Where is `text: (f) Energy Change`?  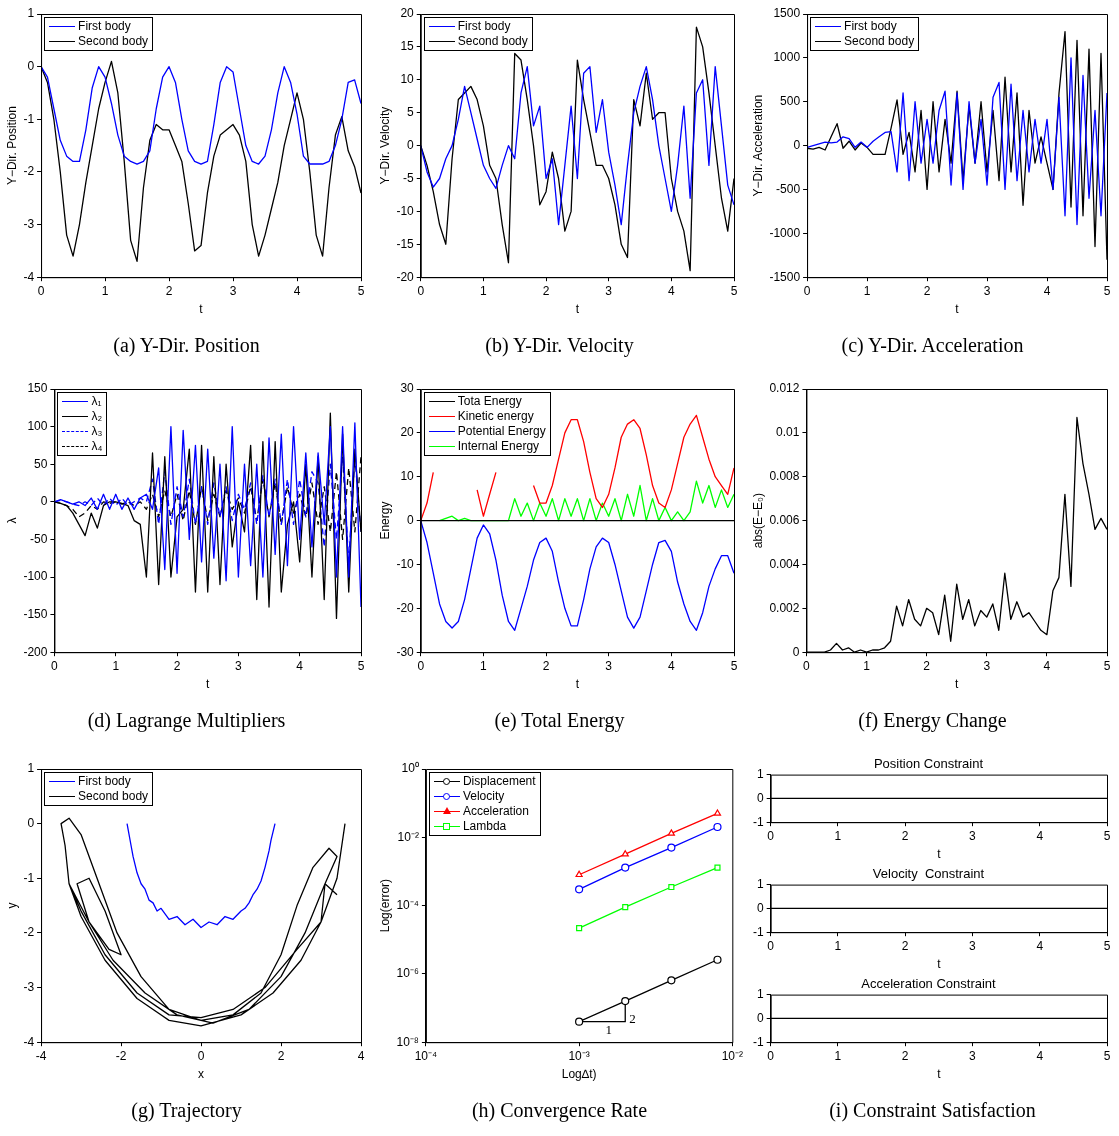 text: (f) Energy Change is located at coordinates (932, 721).